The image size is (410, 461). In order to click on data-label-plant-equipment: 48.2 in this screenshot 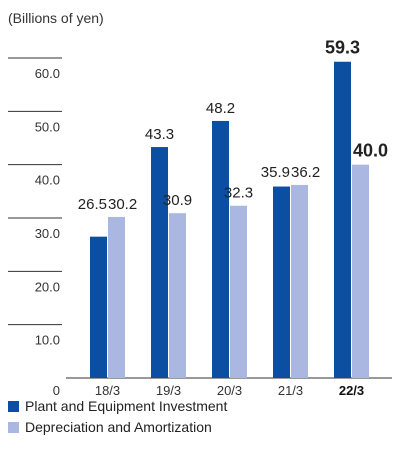, I will do `click(220, 108)`.